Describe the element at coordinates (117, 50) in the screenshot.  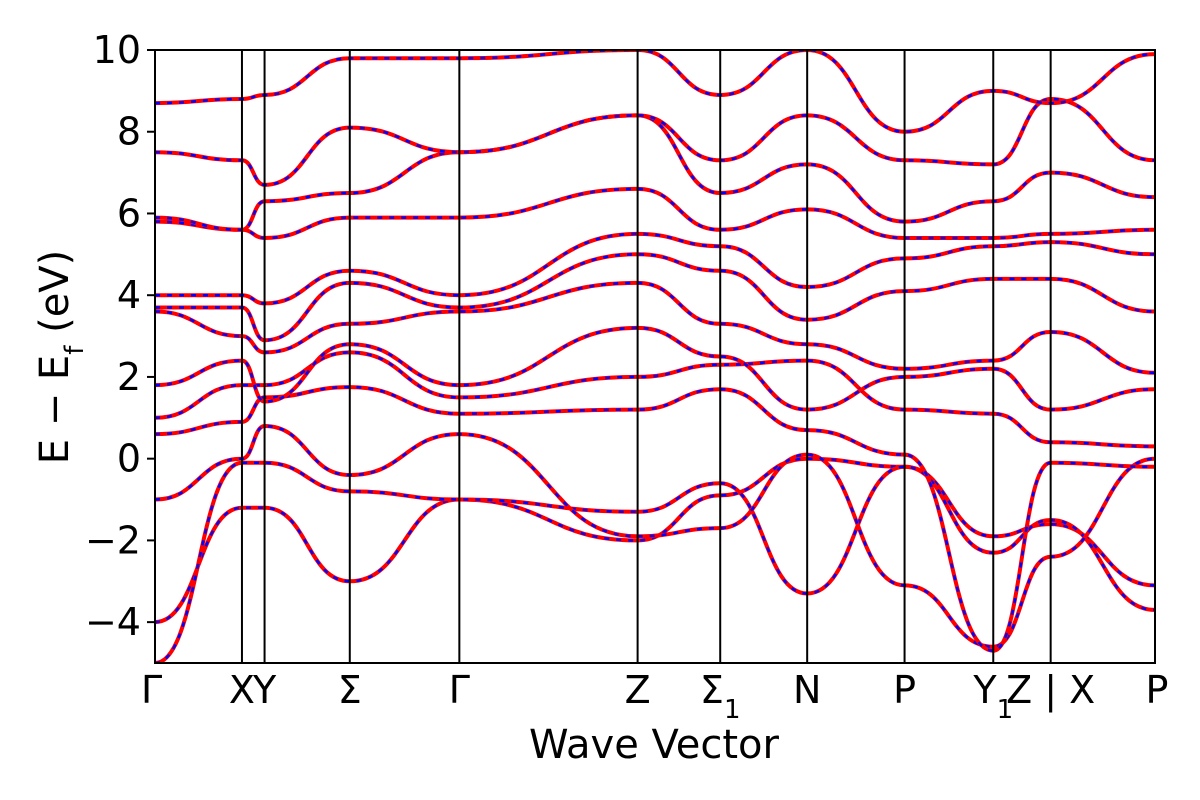
I see `y-tick-label-7: 10` at that location.